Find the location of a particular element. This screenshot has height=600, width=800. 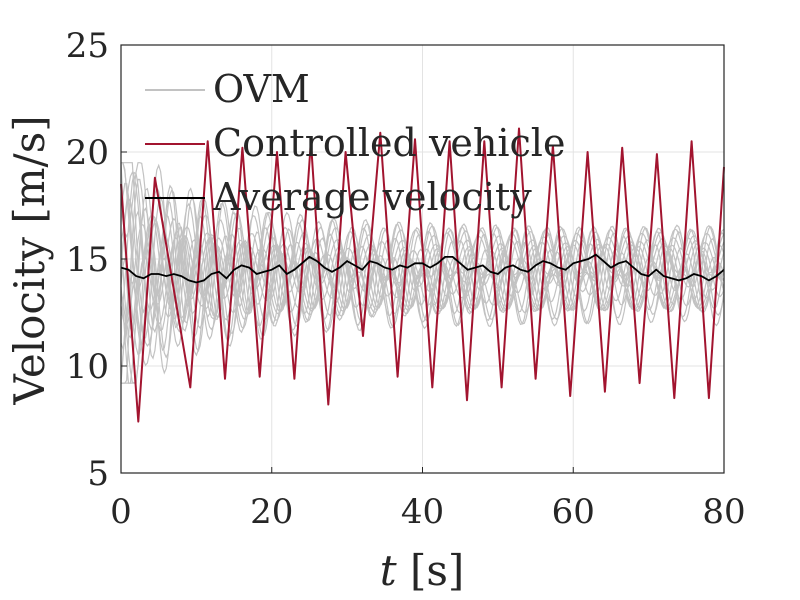

average-velocity-series is located at coordinates (422, 268).